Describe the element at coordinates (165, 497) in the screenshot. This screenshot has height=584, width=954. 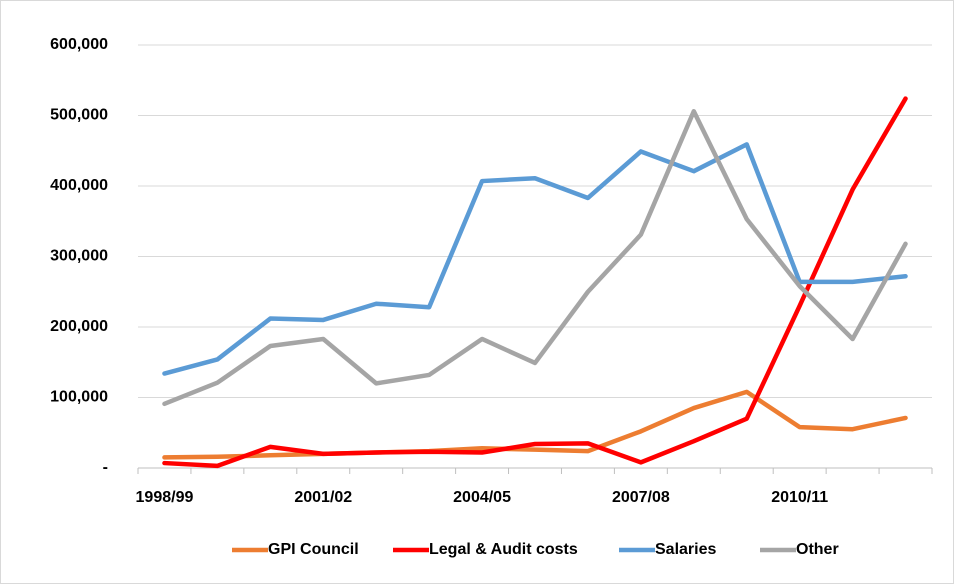
I see `x-tick-label: 1998/99` at that location.